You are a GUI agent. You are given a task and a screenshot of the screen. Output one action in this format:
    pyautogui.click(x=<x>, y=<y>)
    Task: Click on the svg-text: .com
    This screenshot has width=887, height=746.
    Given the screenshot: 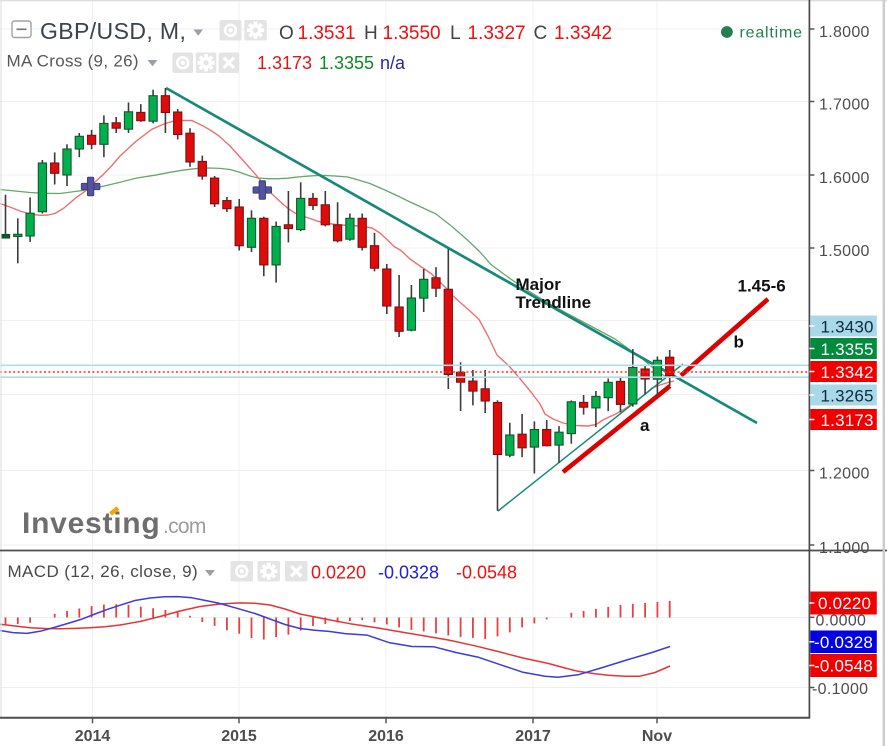 What is the action you would take?
    pyautogui.click(x=184, y=526)
    